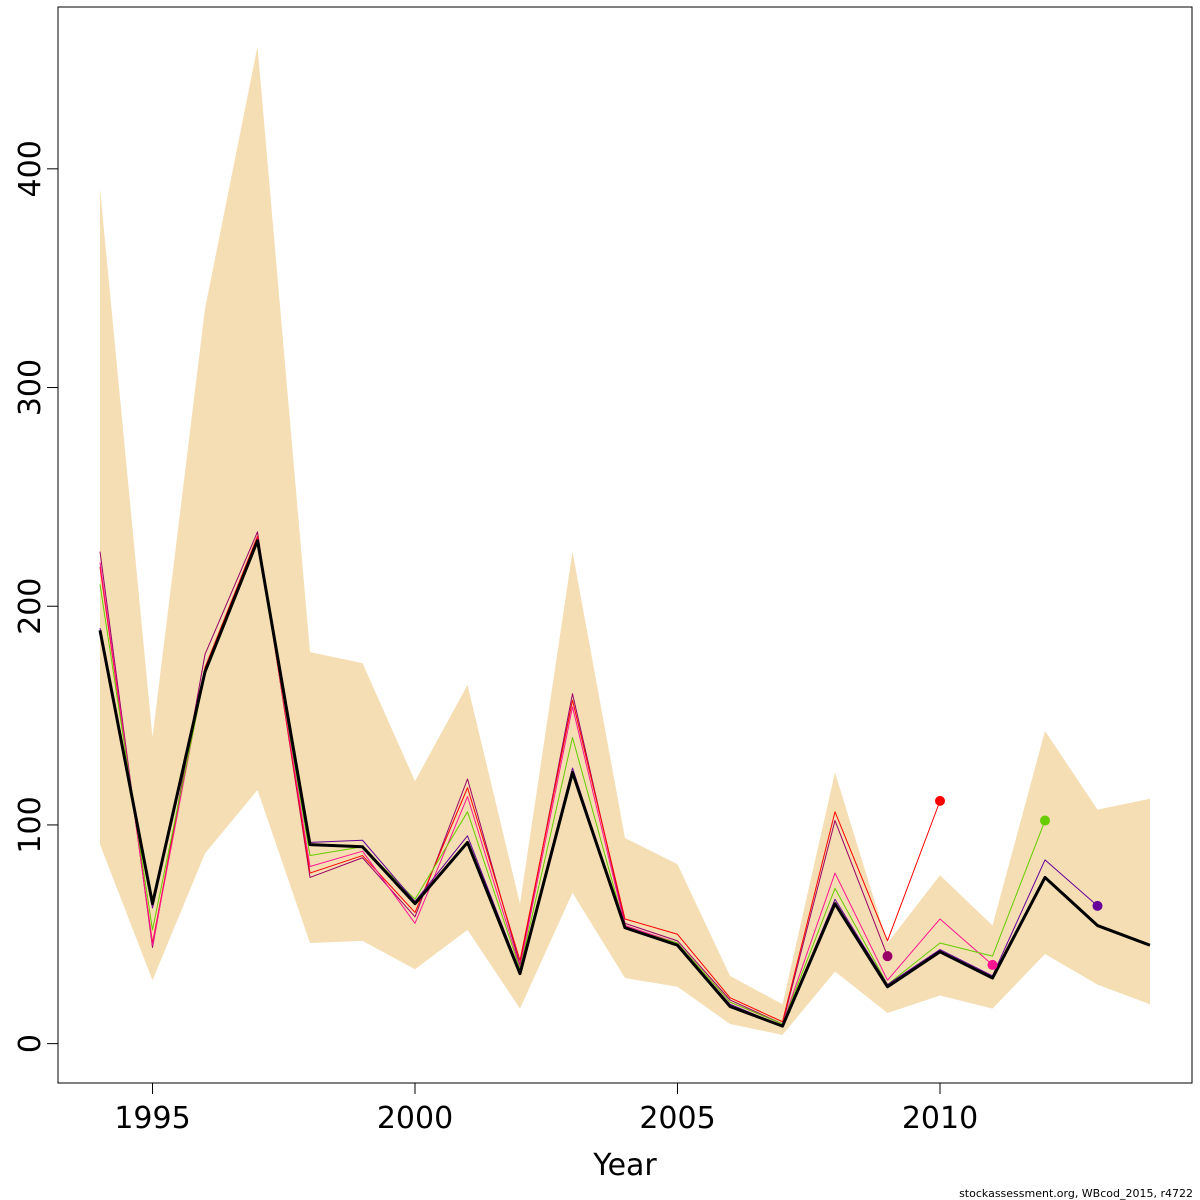 Image resolution: width=1200 pixels, height=1200 pixels. I want to click on x-tick-label-1995: 1995, so click(152, 1118).